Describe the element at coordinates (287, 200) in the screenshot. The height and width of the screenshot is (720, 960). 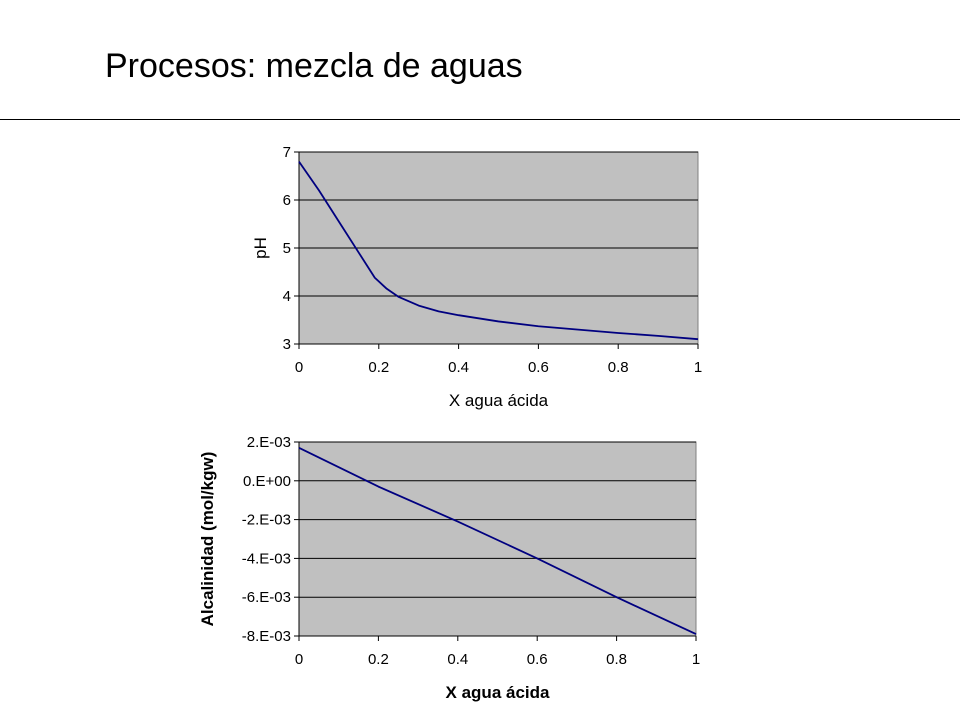
I see `y-tick-label: 6` at that location.